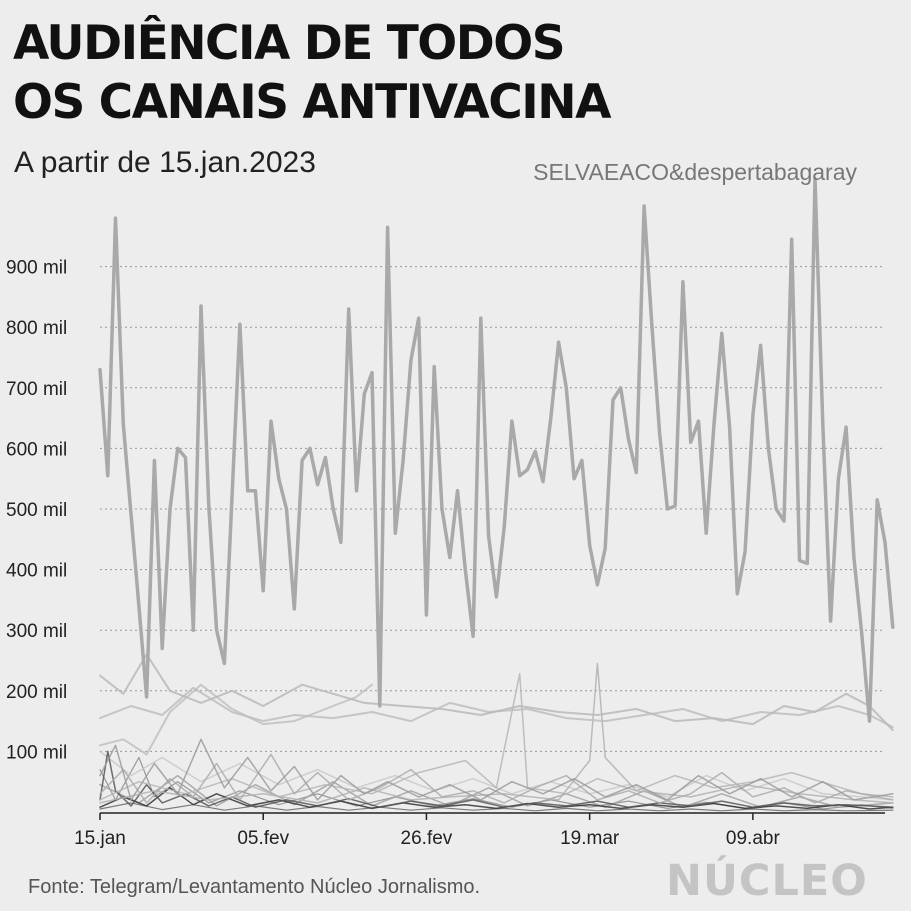 The height and width of the screenshot is (911, 911). What do you see at coordinates (36, 692) in the screenshot?
I see `y-tick-label: 200 mil` at bounding box center [36, 692].